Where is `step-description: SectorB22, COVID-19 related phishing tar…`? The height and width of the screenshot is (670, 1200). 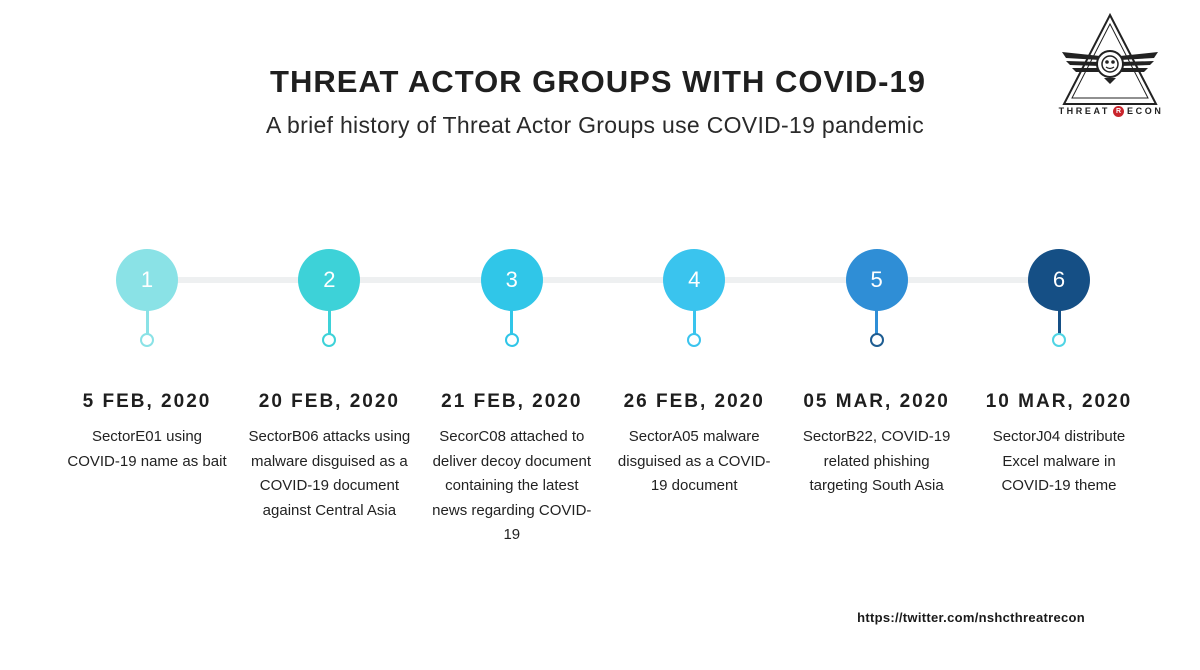
step-description: SectorB22, COVID-19 related phishing tar… is located at coordinates (876, 461).